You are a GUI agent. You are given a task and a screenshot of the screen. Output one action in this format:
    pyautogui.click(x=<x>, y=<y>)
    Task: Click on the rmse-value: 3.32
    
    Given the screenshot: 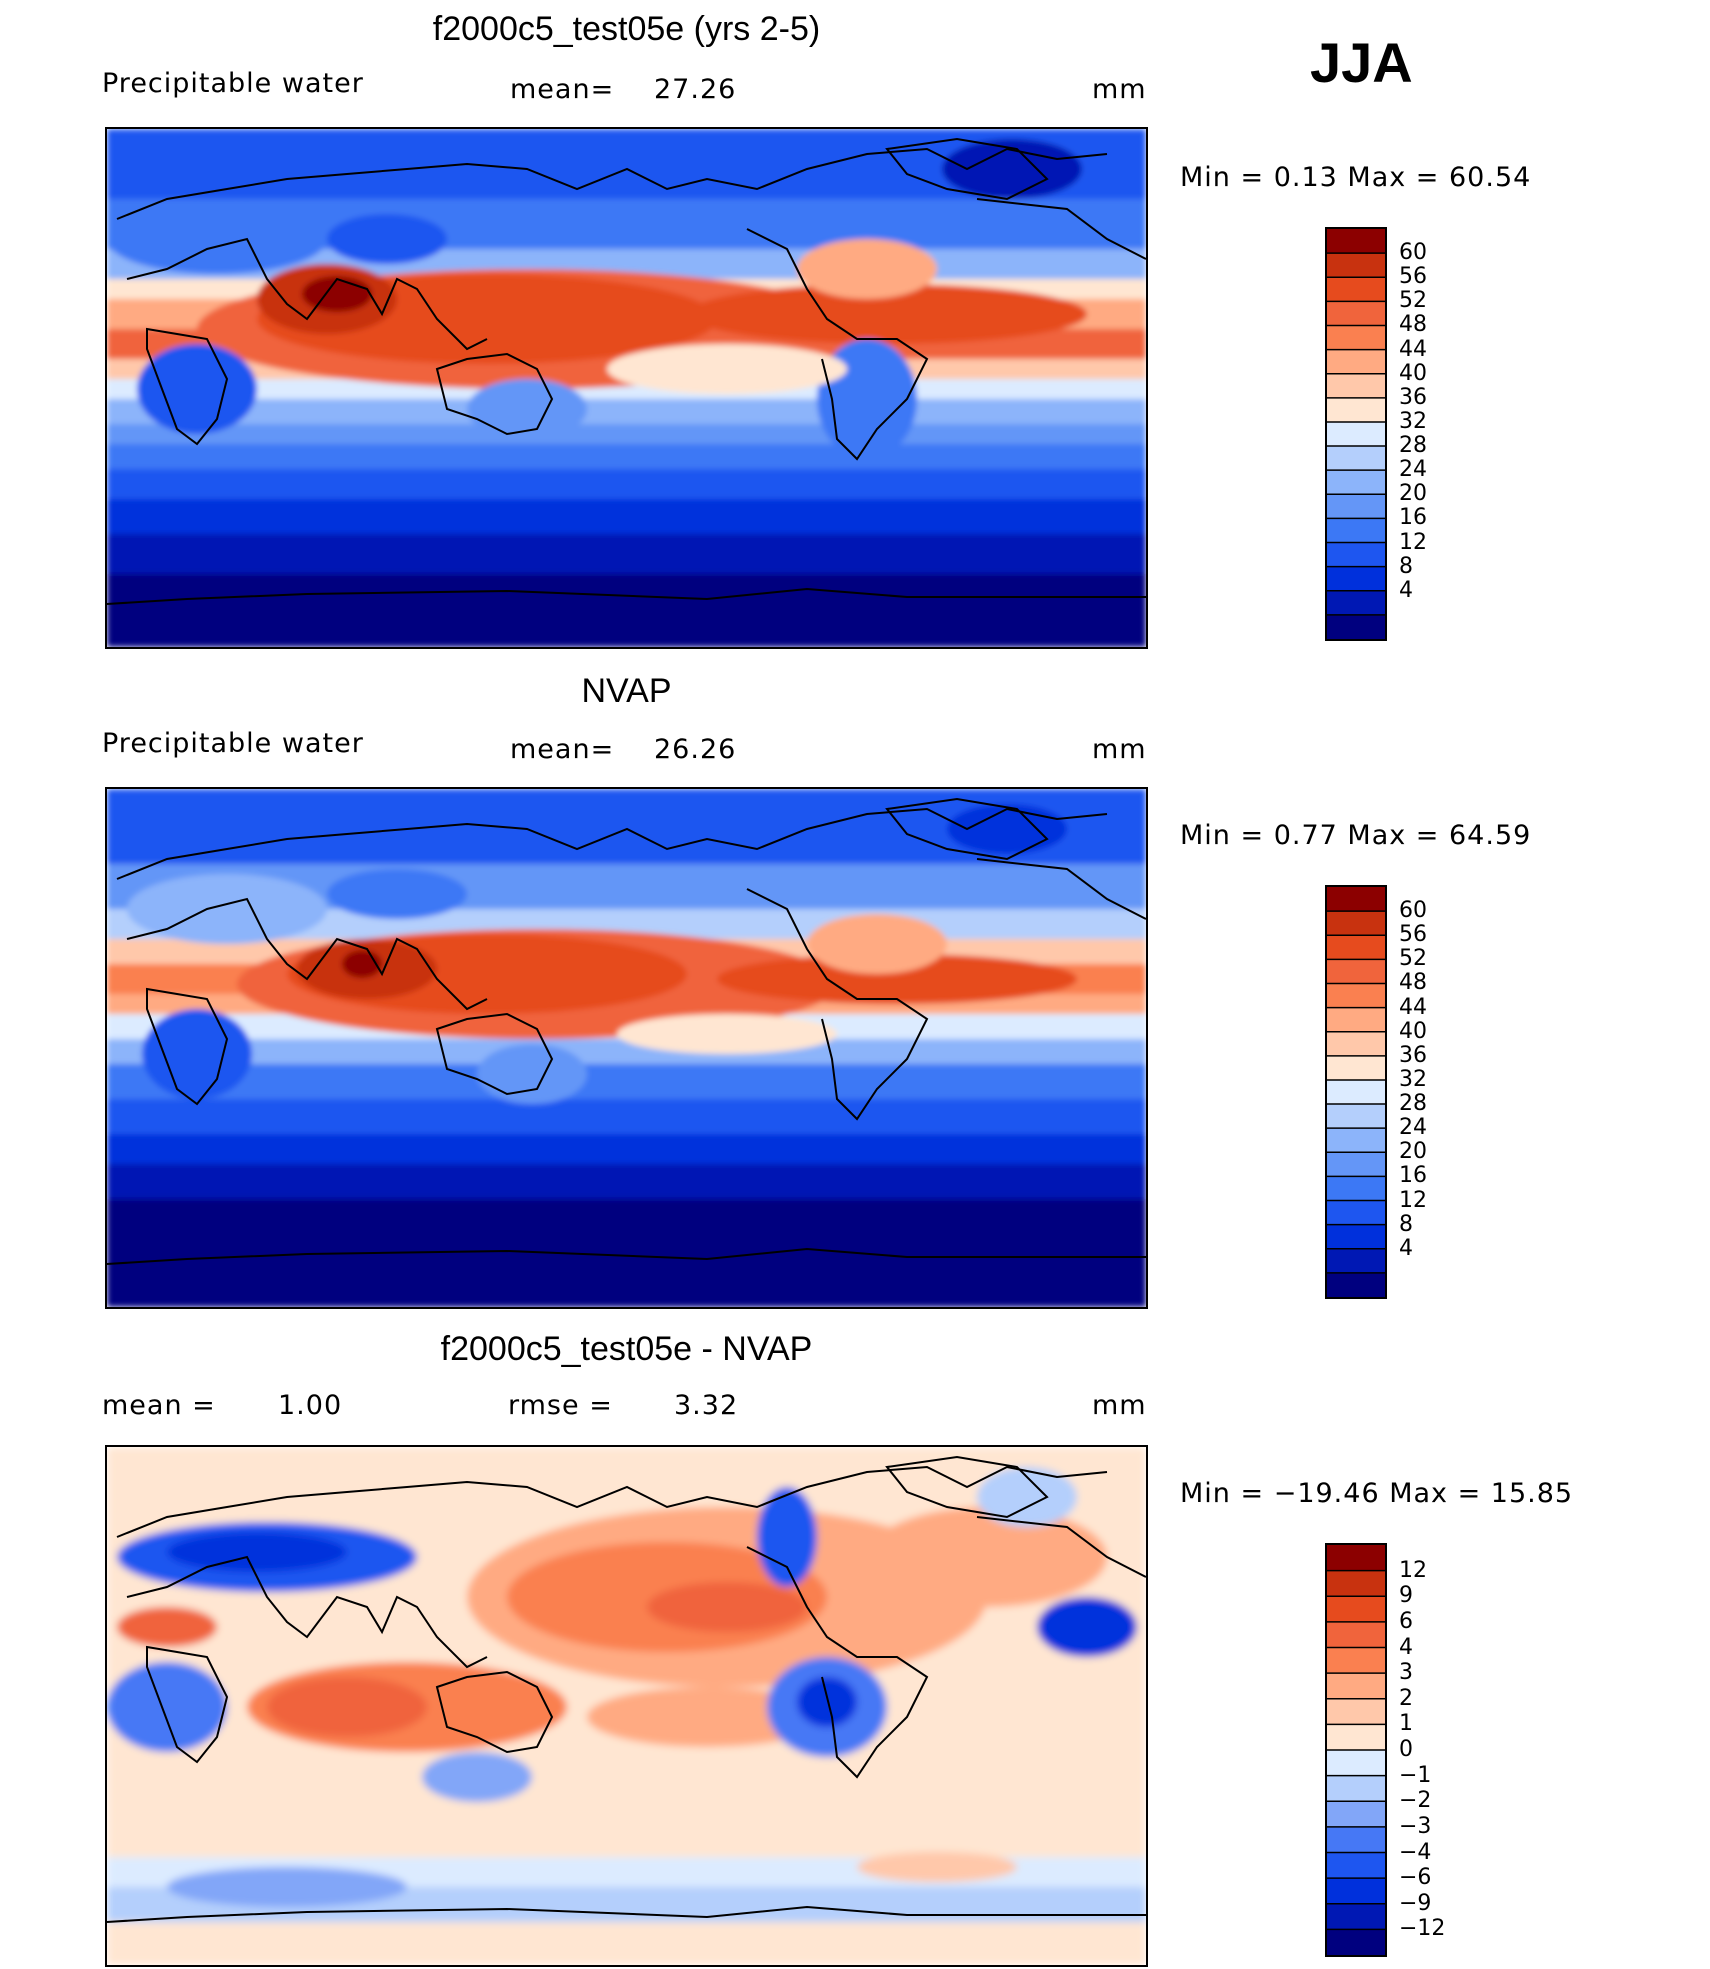 What is the action you would take?
    pyautogui.click(x=706, y=1405)
    